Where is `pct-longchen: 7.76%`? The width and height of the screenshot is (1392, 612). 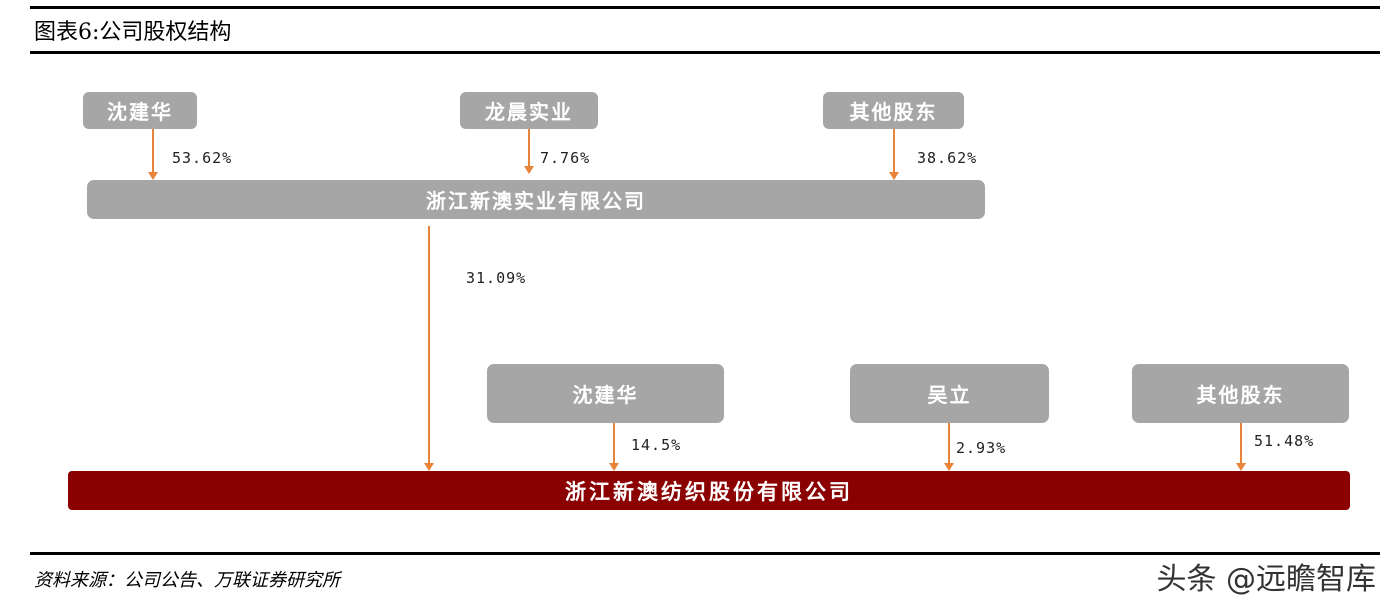
pct-longchen: 7.76% is located at coordinates (565, 158).